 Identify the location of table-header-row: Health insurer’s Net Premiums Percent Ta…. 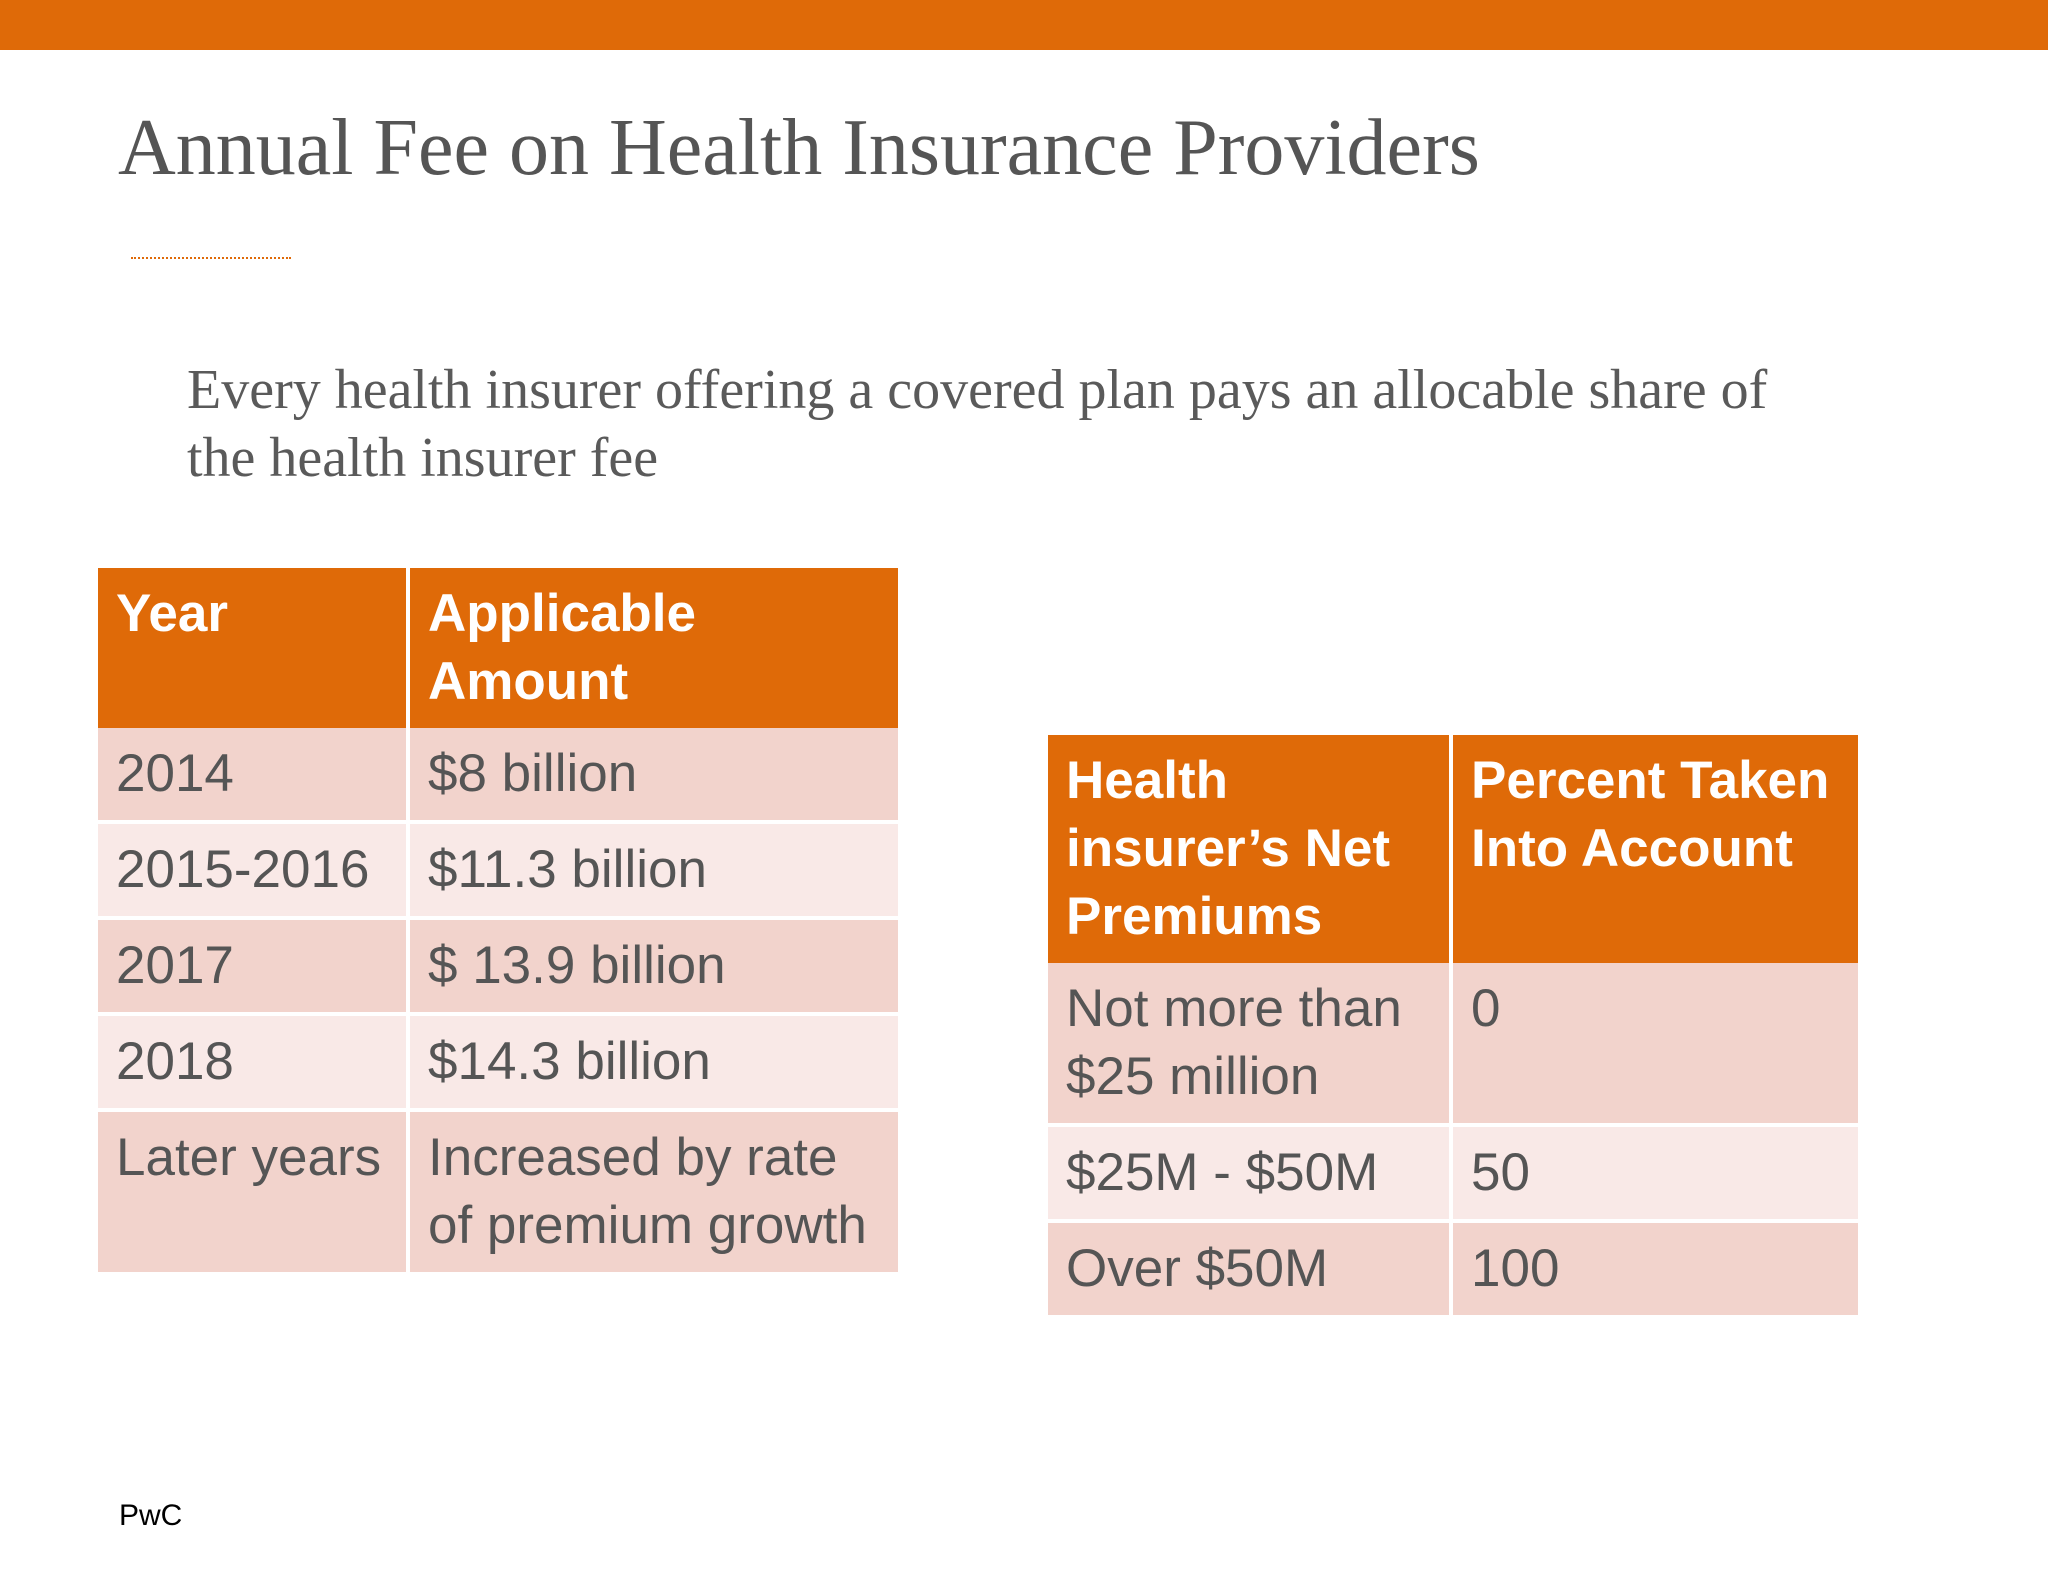
(1453, 849).